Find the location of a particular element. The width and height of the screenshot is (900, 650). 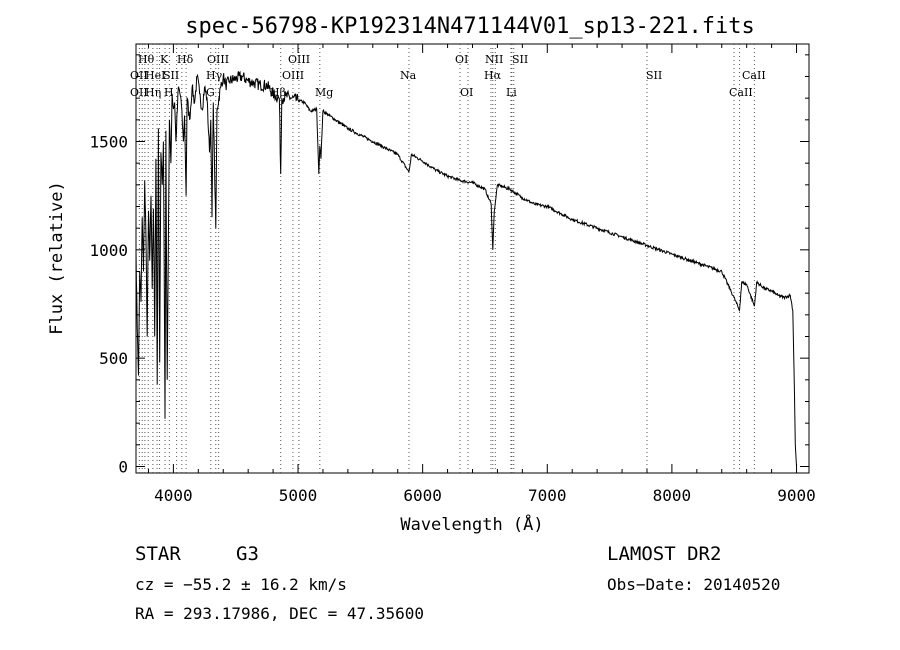

spectral-line-label: Mg is located at coordinates (324, 92).